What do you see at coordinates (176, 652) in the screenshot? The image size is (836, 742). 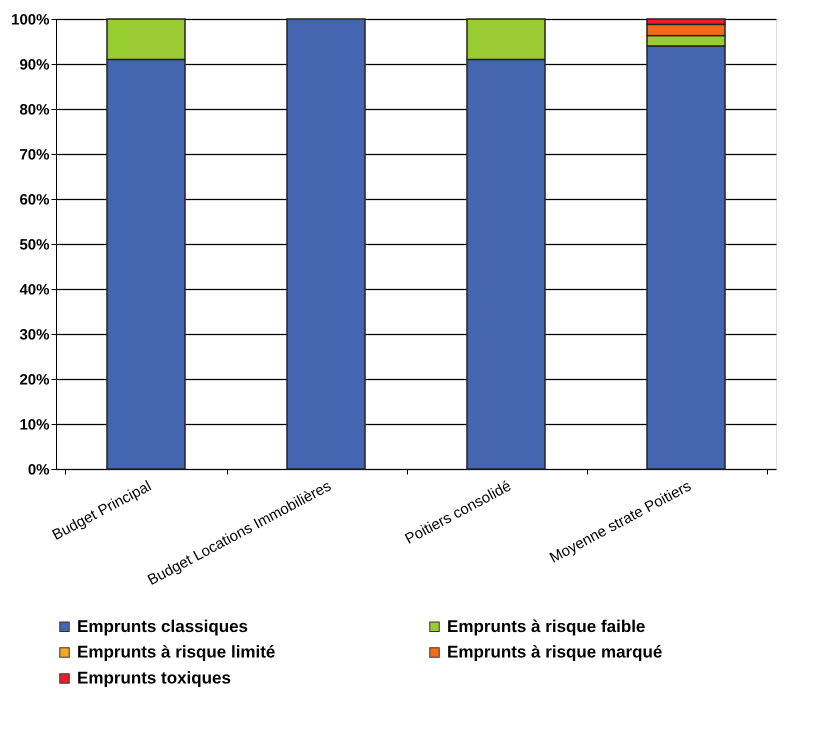 I see `legend-label: Emprunts à risque limité` at bounding box center [176, 652].